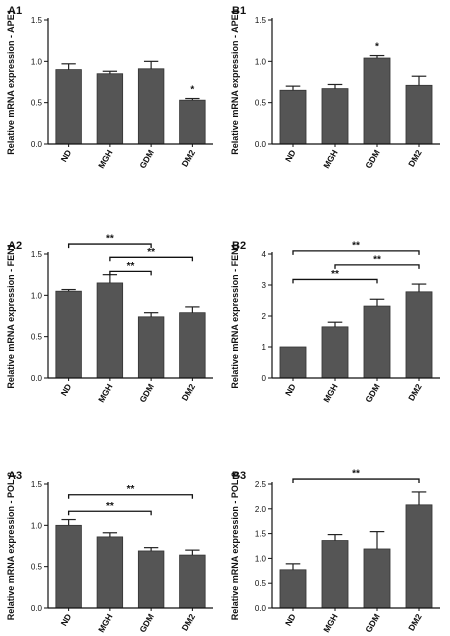 The image size is (450, 636). I want to click on panel-label: A3, so click(15, 476).